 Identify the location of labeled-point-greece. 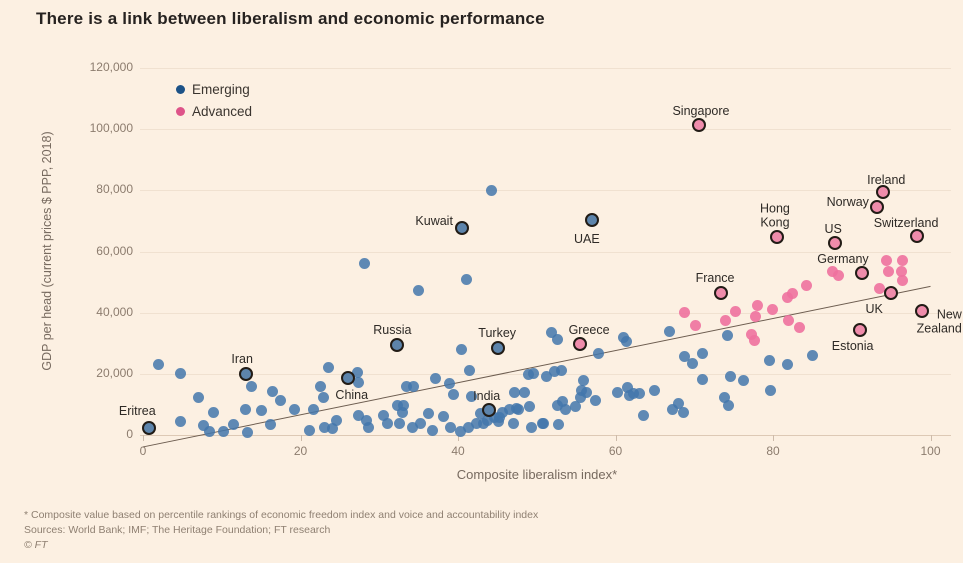
(580, 343).